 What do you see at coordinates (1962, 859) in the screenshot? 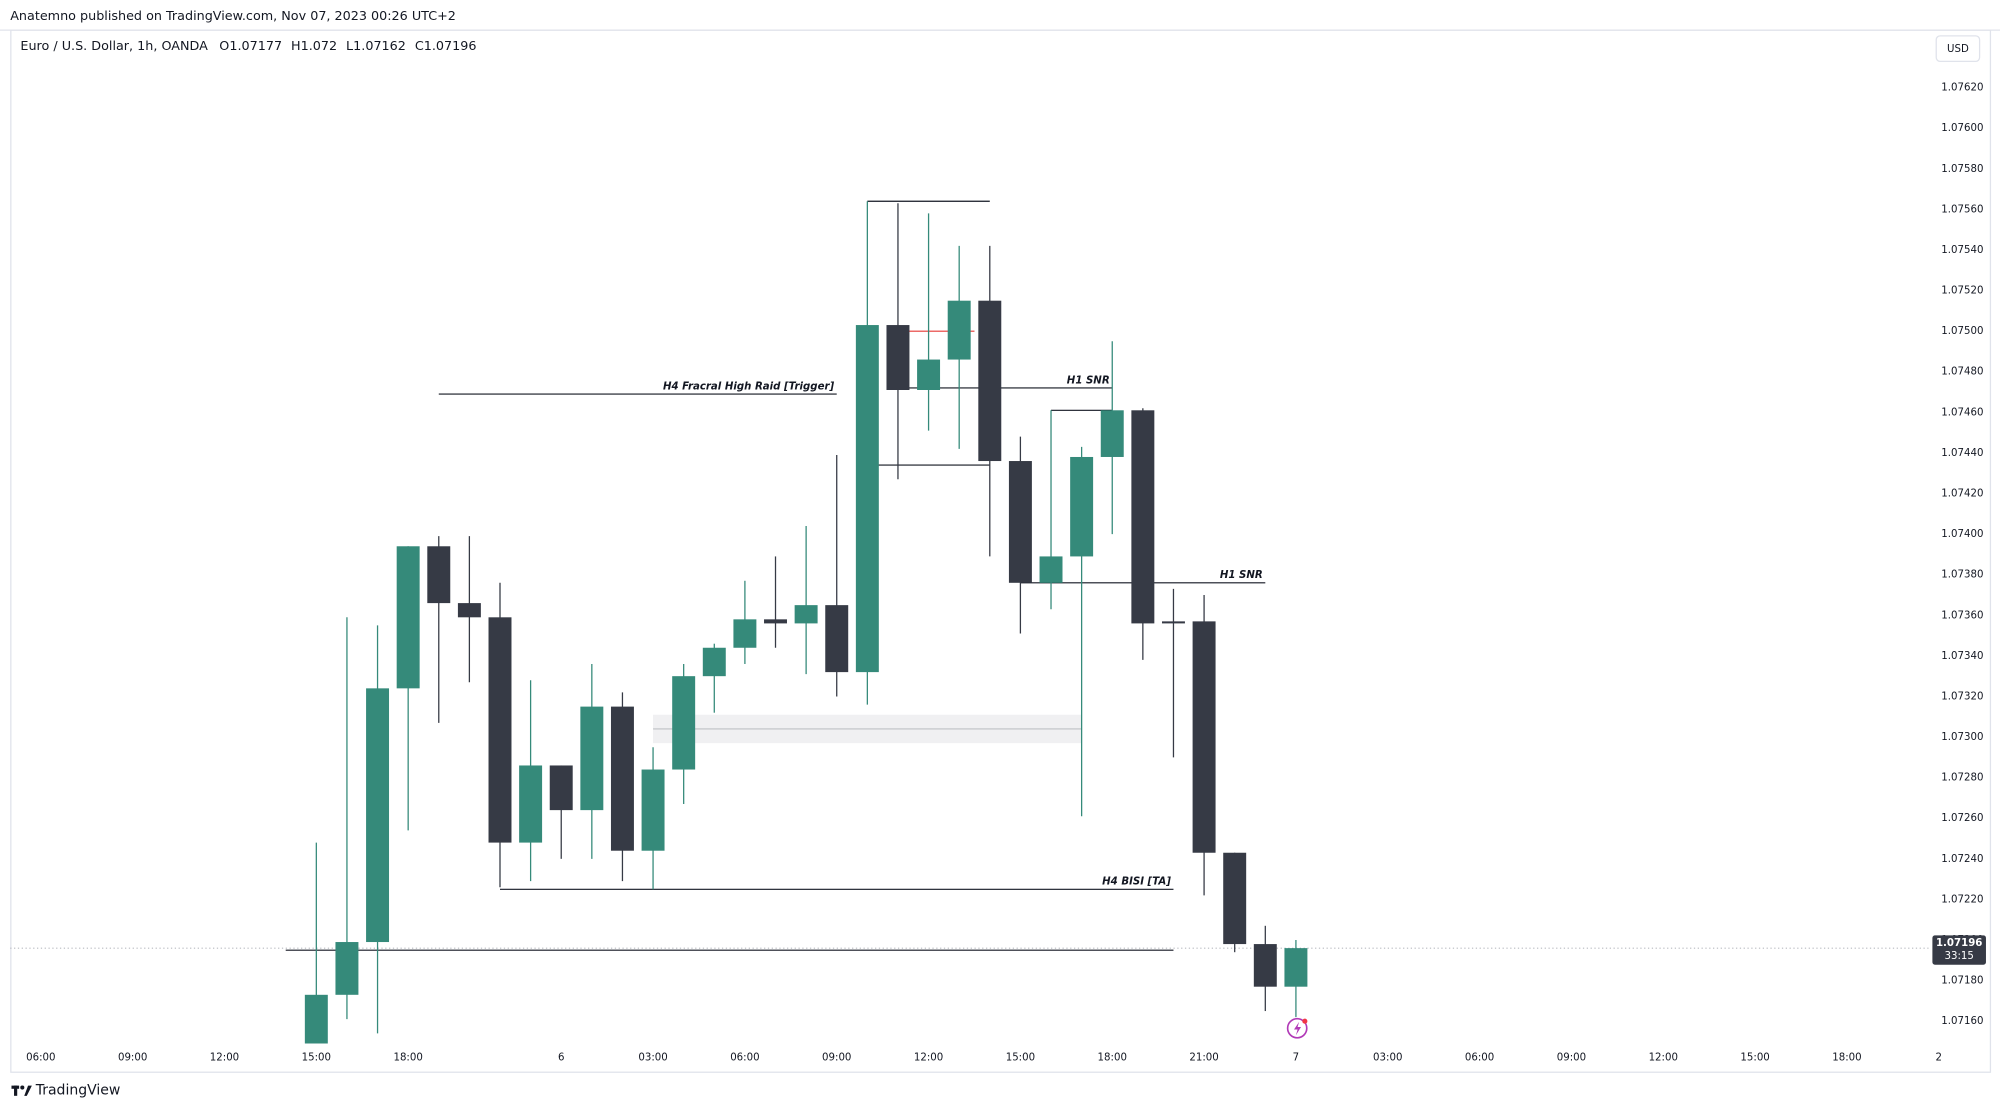
I see `y-tick-label: 1.07240` at bounding box center [1962, 859].